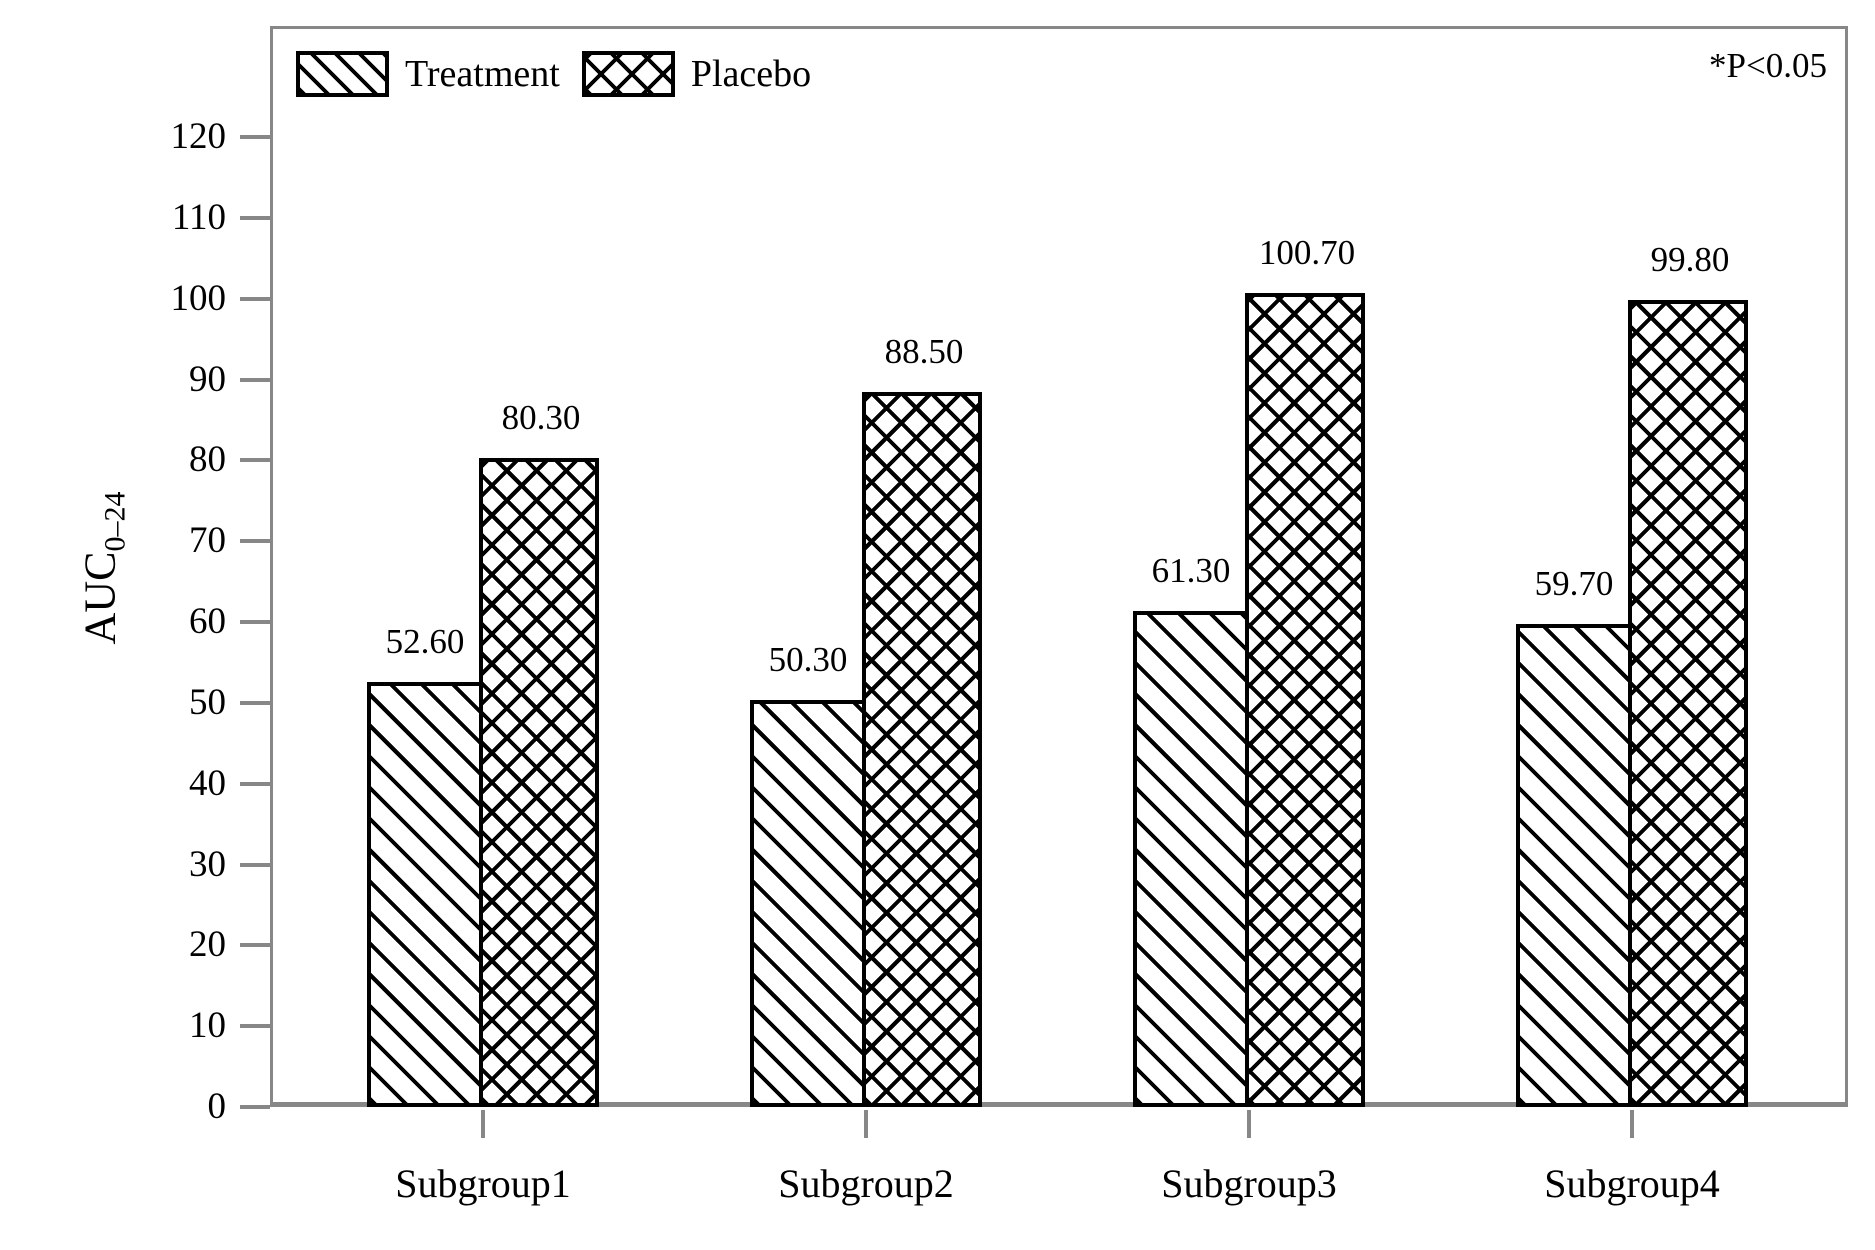  Describe the element at coordinates (1307, 252) in the screenshot. I see `bar-value-label: 100.70` at that location.